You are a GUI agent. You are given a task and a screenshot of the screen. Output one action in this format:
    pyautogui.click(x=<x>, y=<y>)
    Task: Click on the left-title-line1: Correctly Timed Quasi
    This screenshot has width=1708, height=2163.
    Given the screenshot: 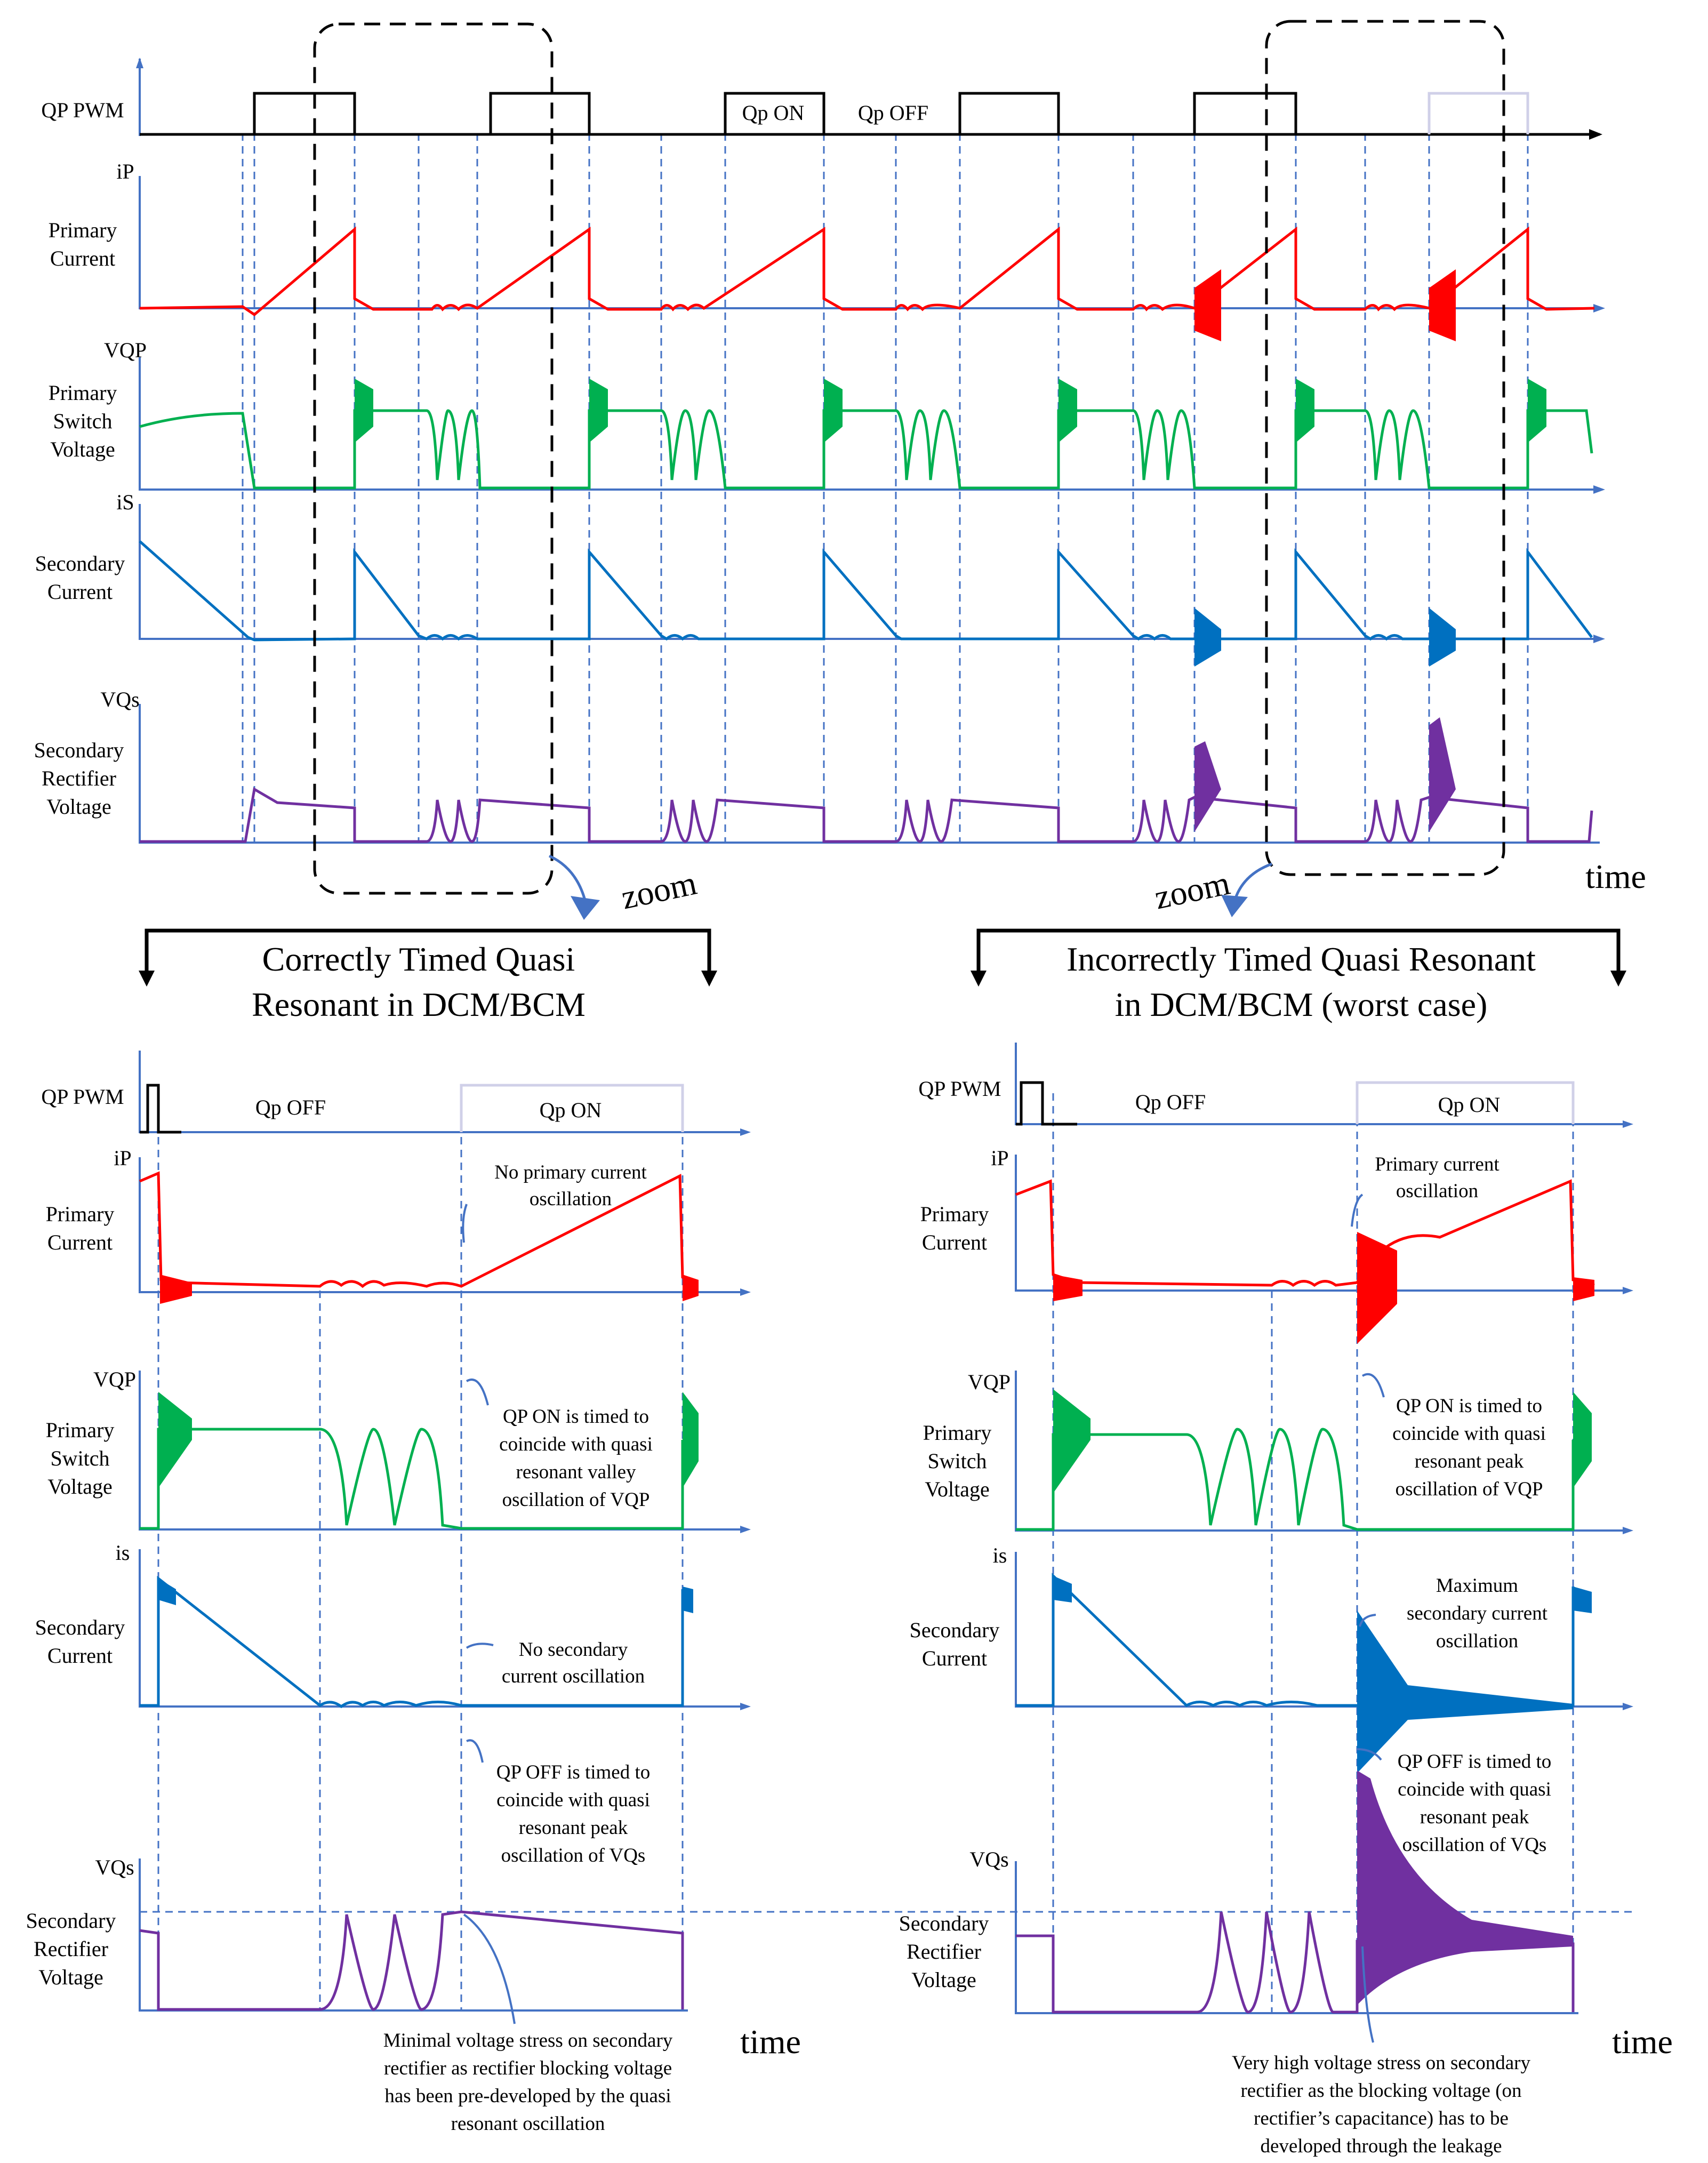 What is the action you would take?
    pyautogui.click(x=419, y=959)
    